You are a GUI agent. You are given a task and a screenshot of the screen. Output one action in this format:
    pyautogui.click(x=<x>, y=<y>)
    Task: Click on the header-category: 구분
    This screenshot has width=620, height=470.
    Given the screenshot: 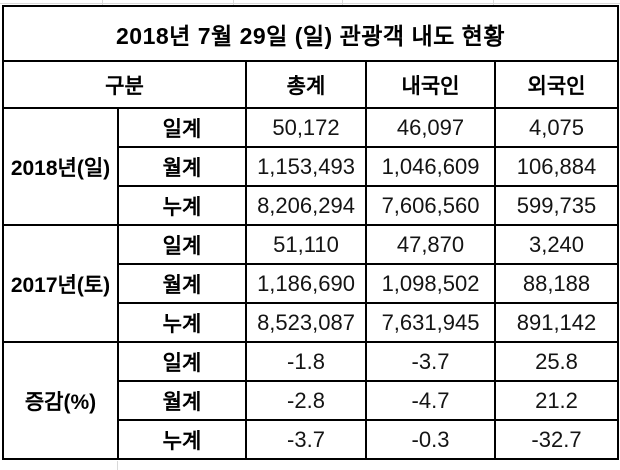 What is the action you would take?
    pyautogui.click(x=124, y=84)
    